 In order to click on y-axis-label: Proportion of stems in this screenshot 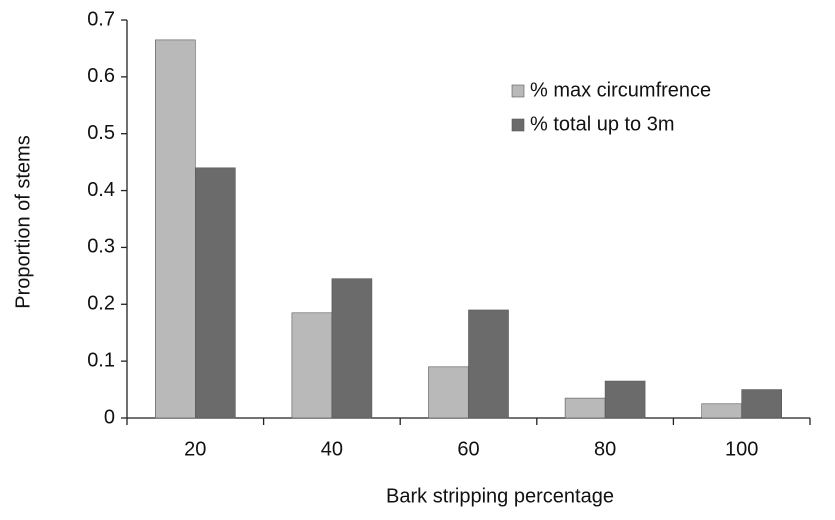, I will do `click(23, 221)`.